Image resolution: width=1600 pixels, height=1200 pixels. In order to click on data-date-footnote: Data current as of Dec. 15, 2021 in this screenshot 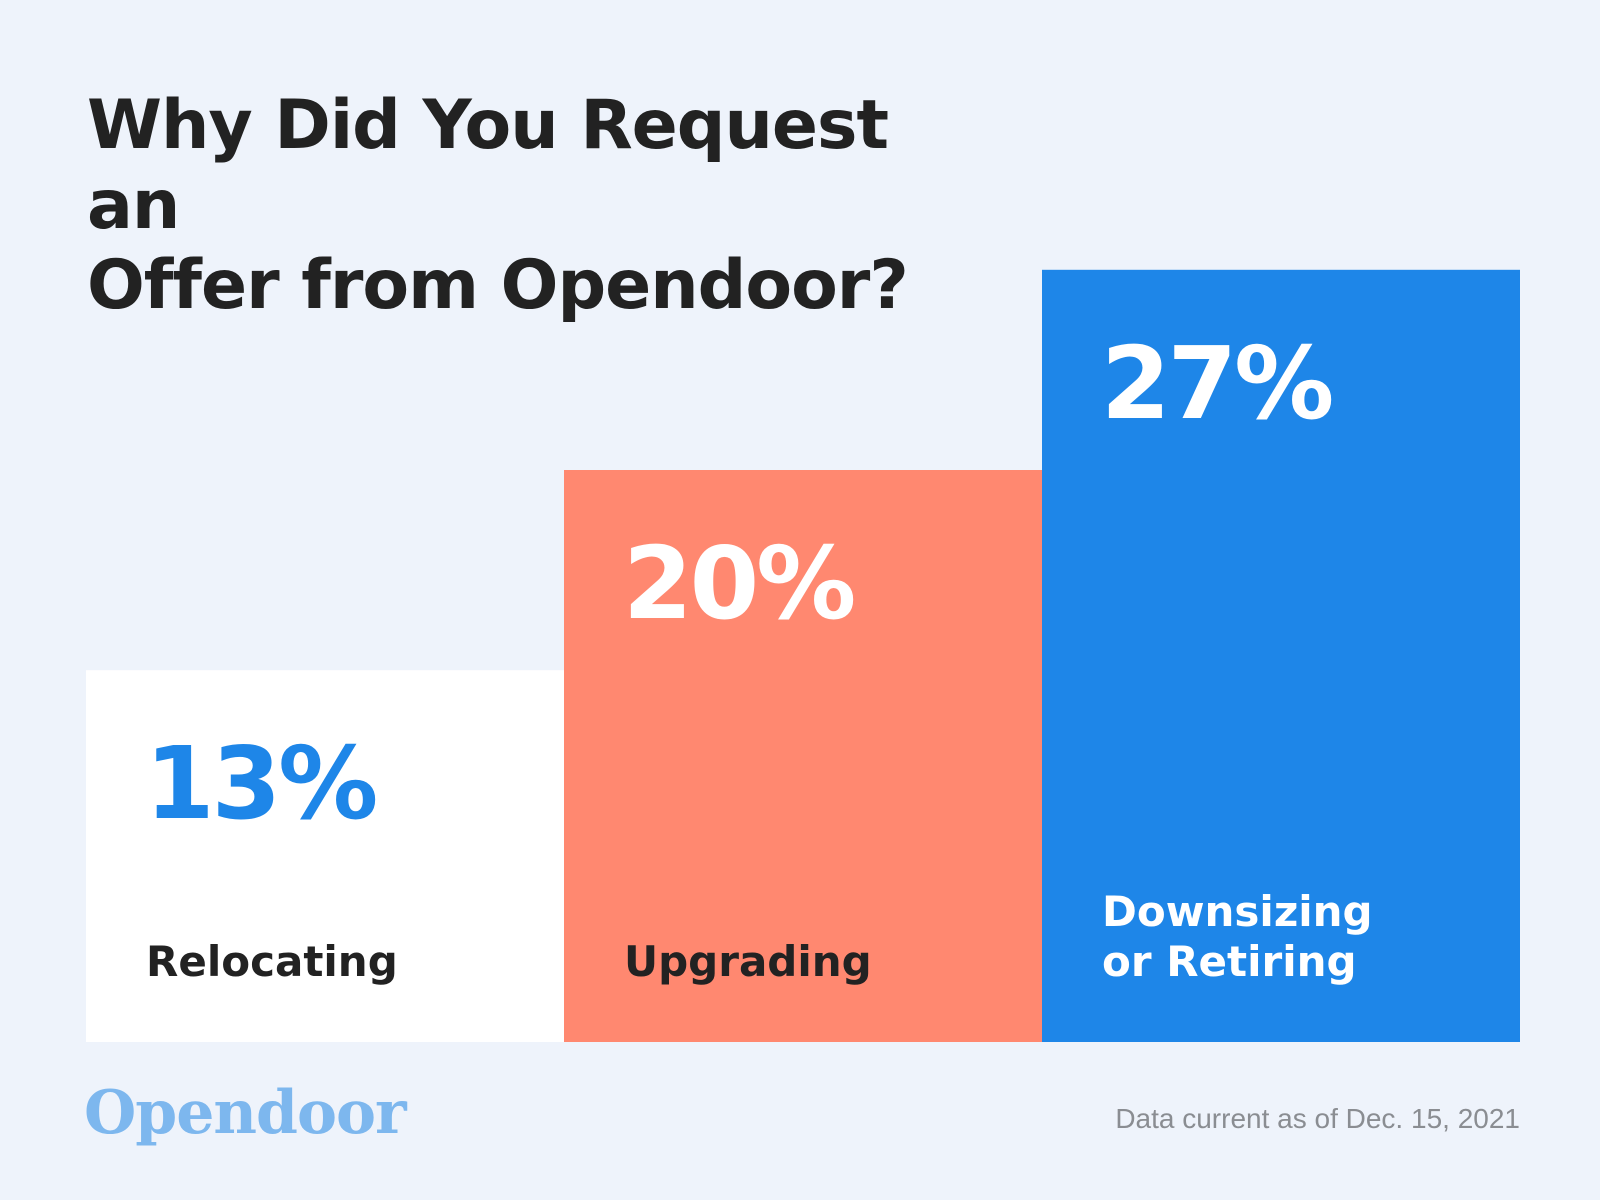, I will do `click(1317, 1118)`.